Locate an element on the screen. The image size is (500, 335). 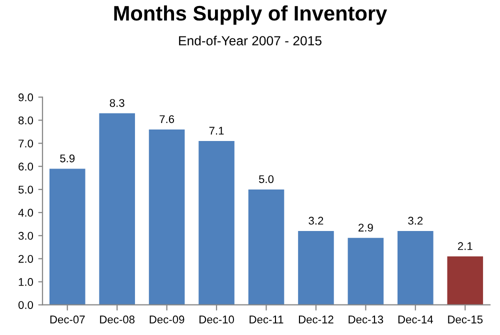
y-tick-label: 2.0 is located at coordinates (26, 258).